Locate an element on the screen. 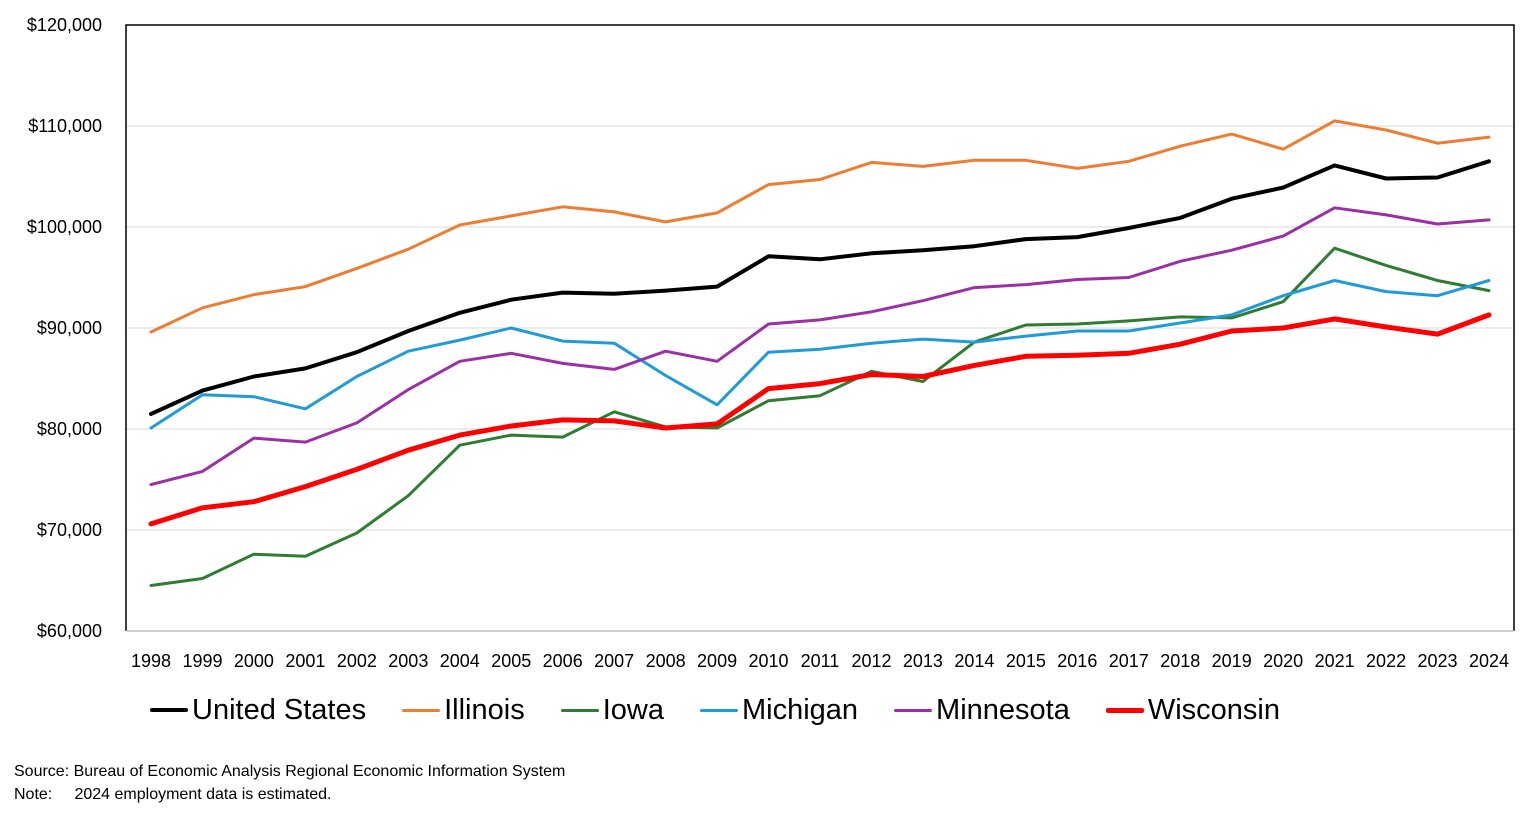 The height and width of the screenshot is (816, 1536). x-tick-label: 2007 is located at coordinates (614, 661).